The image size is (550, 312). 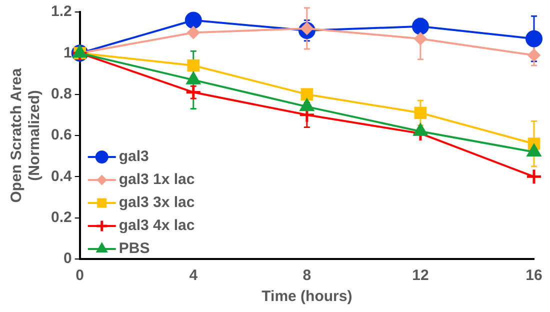 I want to click on y-tick-label: 0.8, so click(x=61, y=93).